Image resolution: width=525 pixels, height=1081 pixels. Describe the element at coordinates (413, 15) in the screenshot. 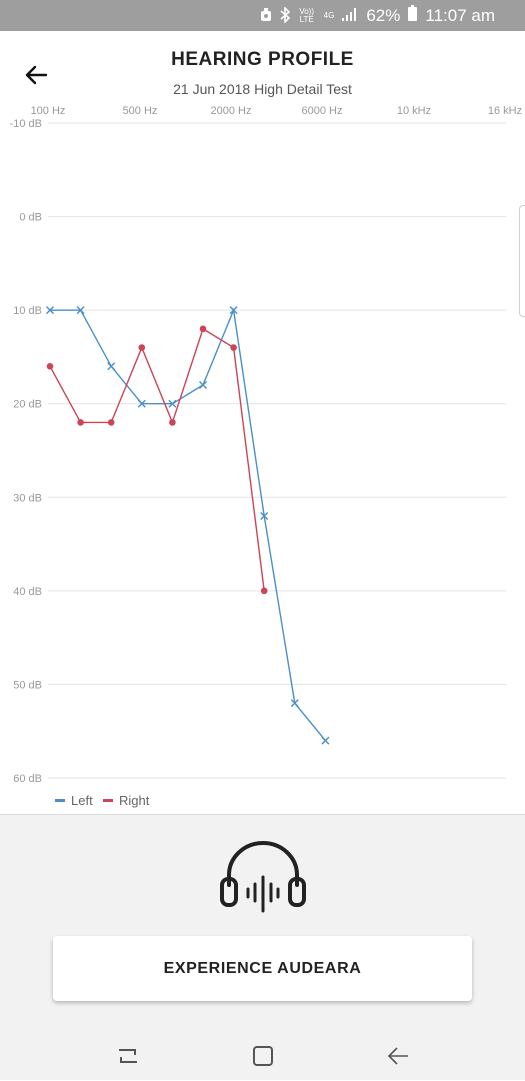

I see `battery-icon` at that location.